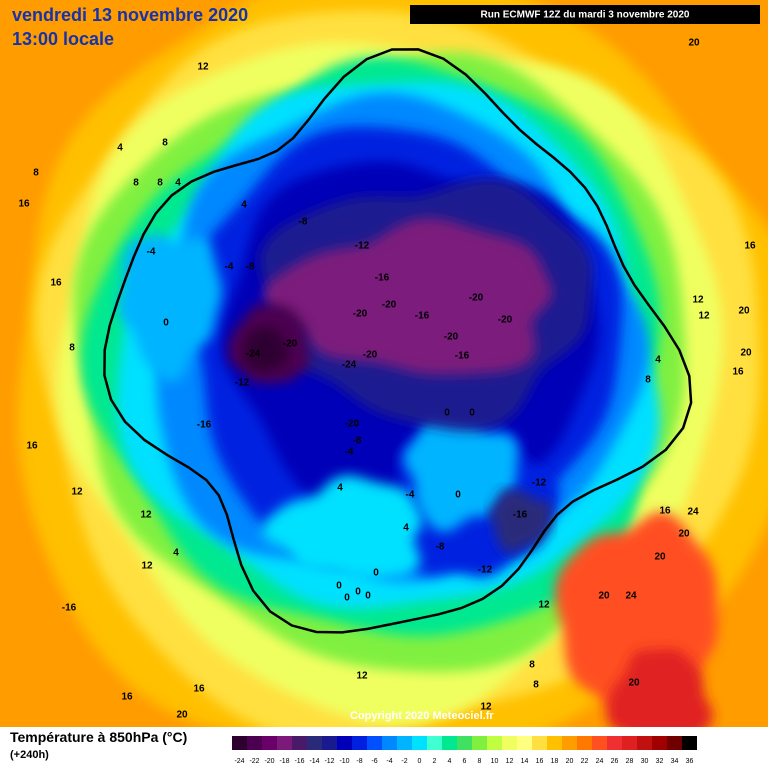 The image size is (768, 768). I want to click on scale-label: 32, so click(660, 761).